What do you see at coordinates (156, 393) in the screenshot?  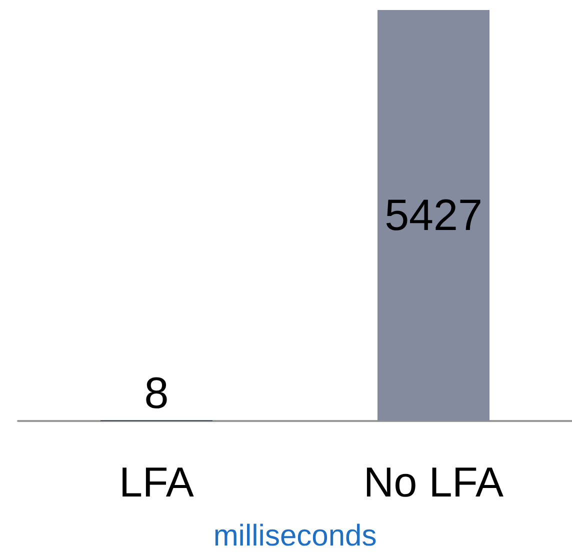 I see `data-label: 8` at bounding box center [156, 393].